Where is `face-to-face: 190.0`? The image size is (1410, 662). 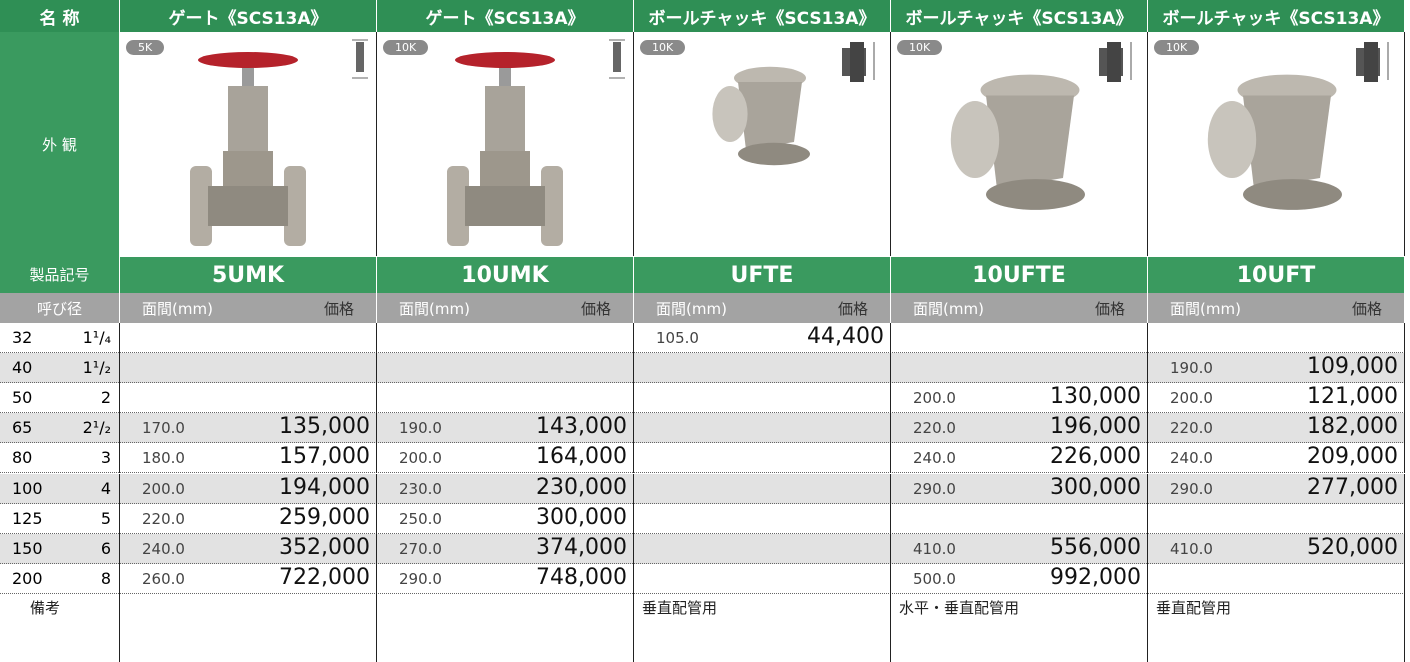
face-to-face: 190.0 is located at coordinates (1191, 368).